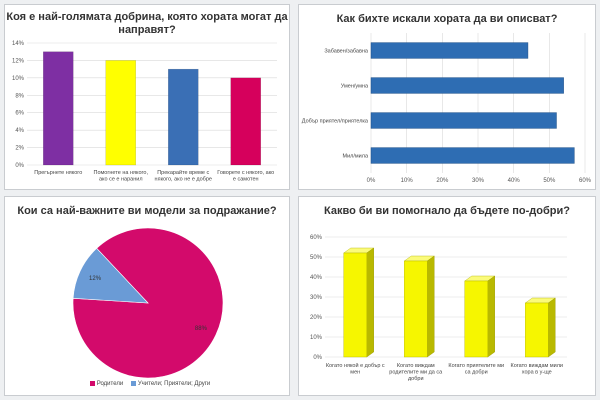 This screenshot has height=400, width=600. What do you see at coordinates (316, 258) in the screenshot?
I see `y-tick-label: 50%` at bounding box center [316, 258].